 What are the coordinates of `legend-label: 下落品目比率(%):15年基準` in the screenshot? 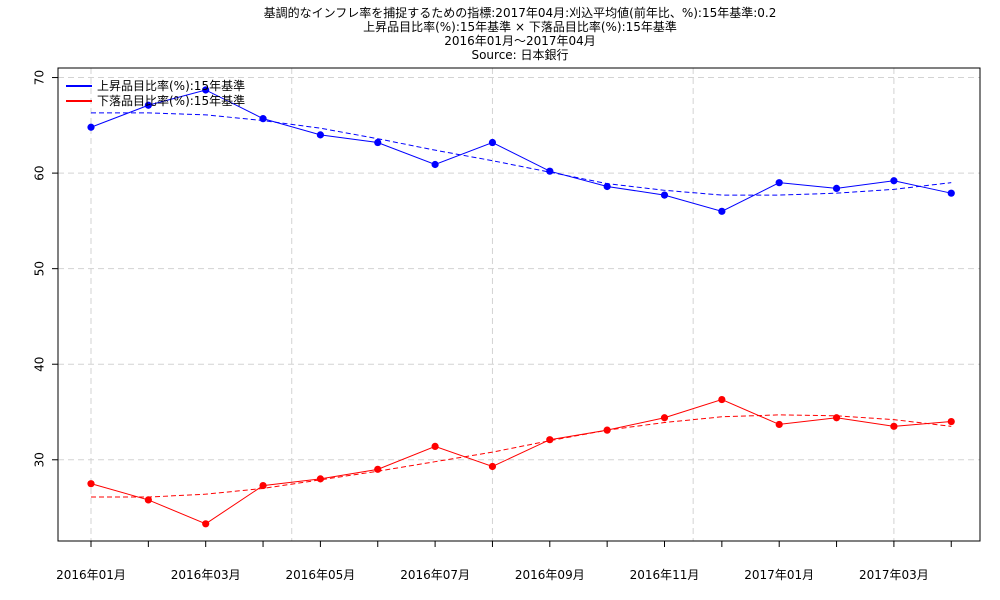 It's located at (171, 100).